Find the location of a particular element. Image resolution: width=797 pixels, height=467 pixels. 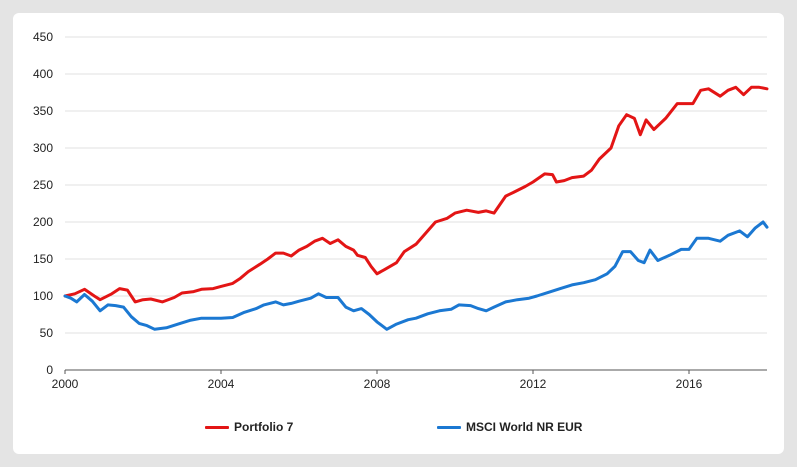

y-tick-label: 150 is located at coordinates (43, 259).